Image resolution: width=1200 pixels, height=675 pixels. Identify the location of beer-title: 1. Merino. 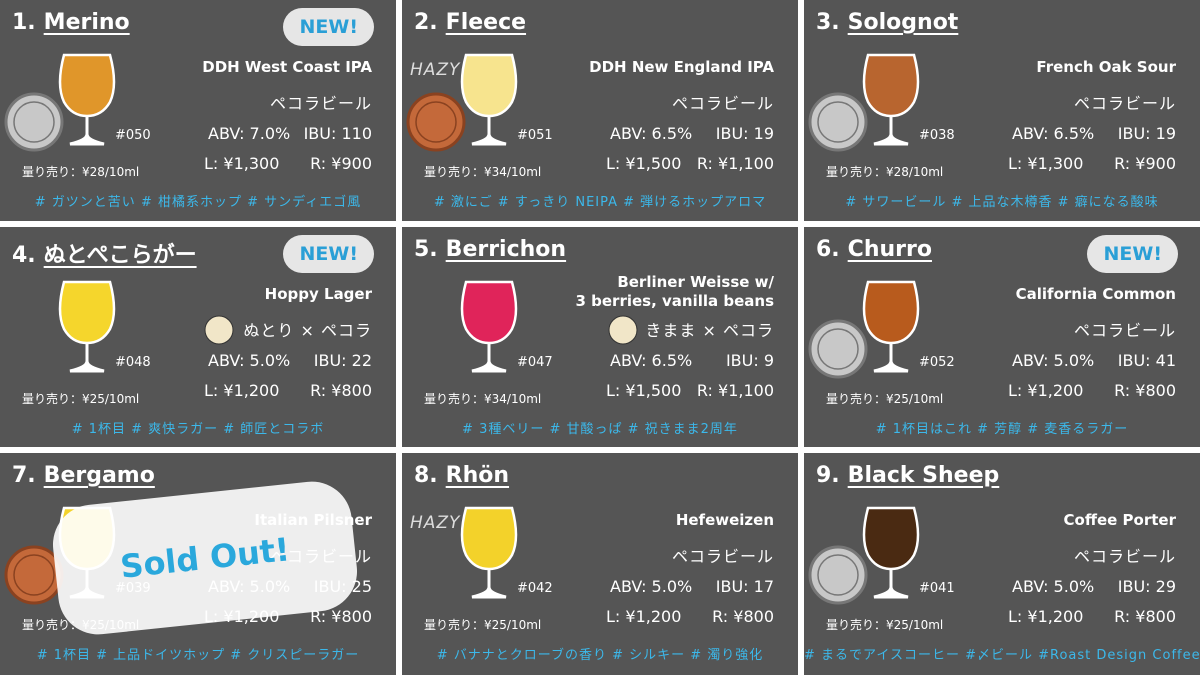
(71, 22).